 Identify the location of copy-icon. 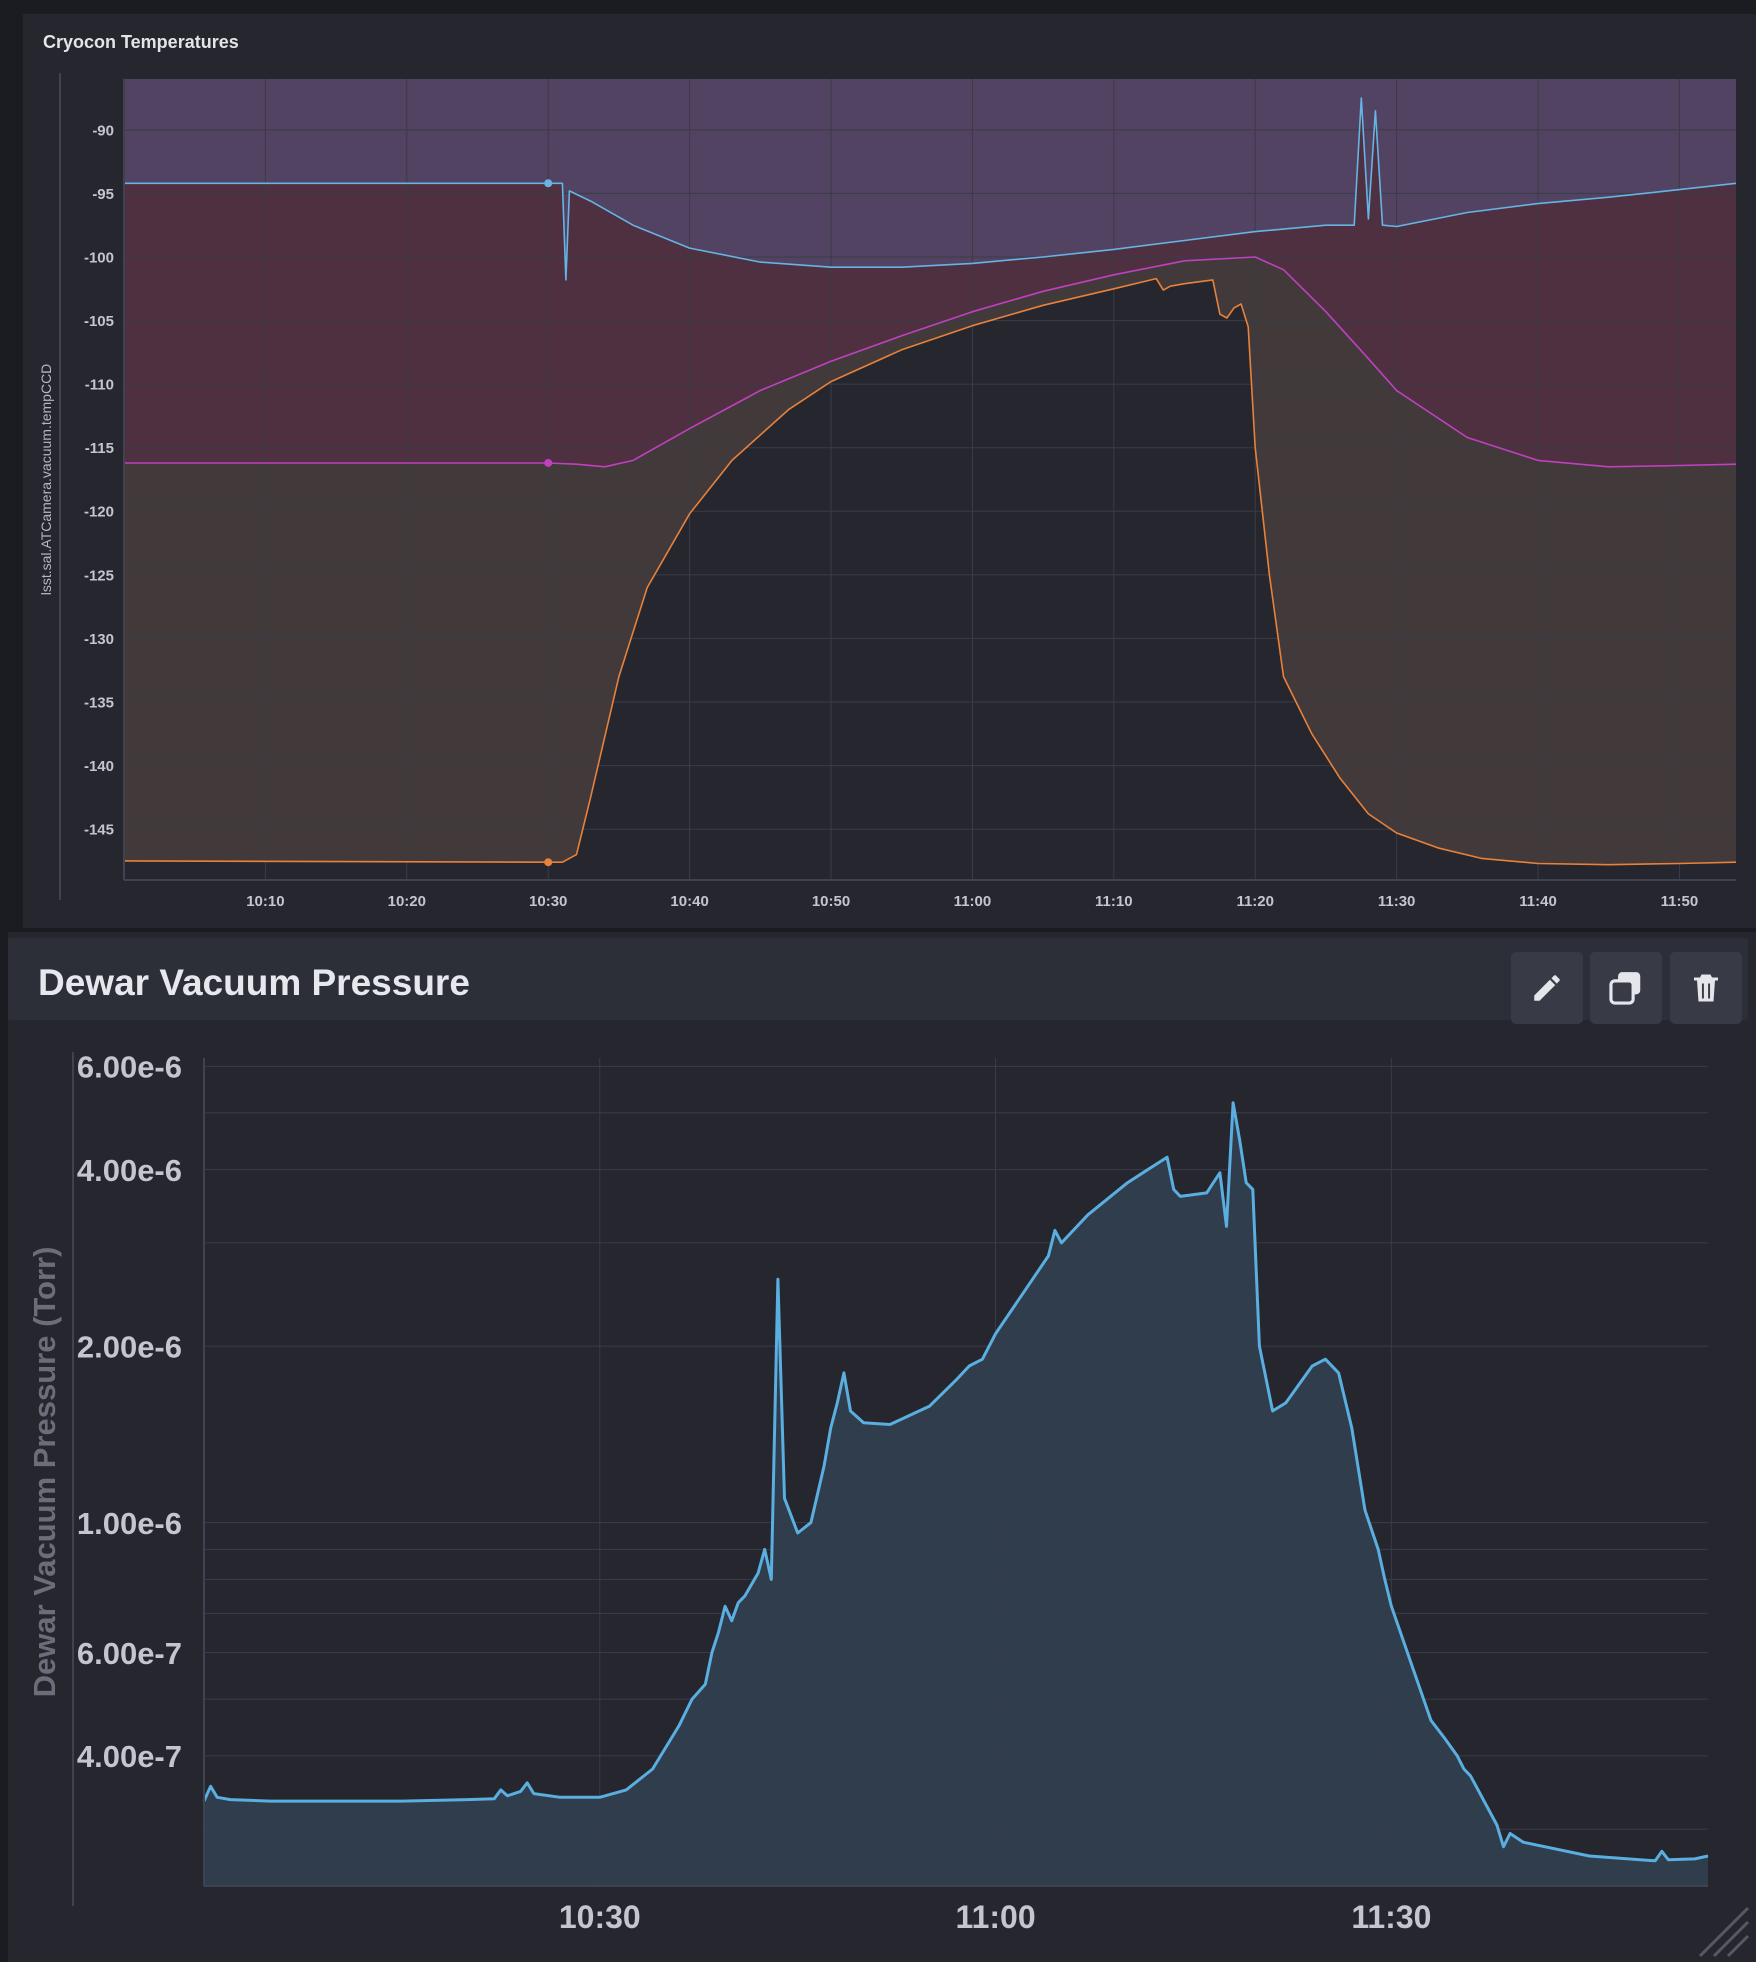
(1625, 988).